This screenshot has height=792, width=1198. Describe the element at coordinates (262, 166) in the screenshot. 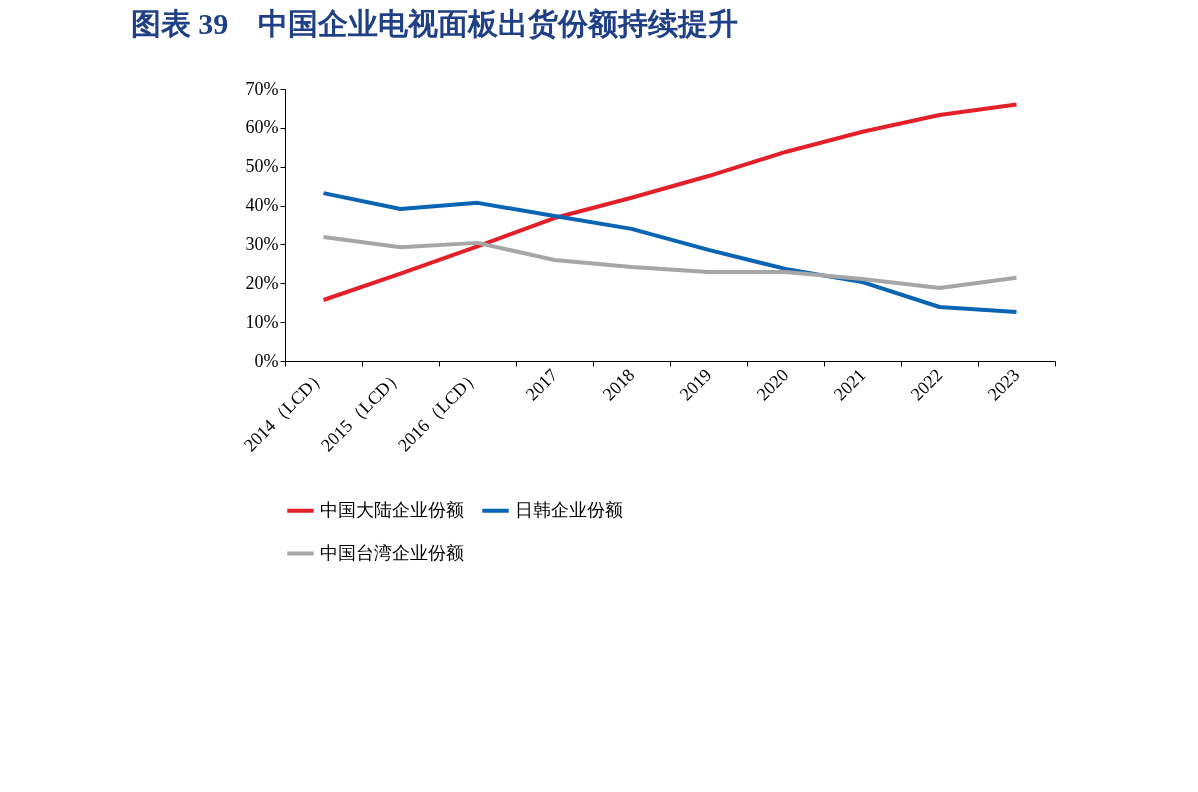

I see `y-tick-label: 50%` at that location.